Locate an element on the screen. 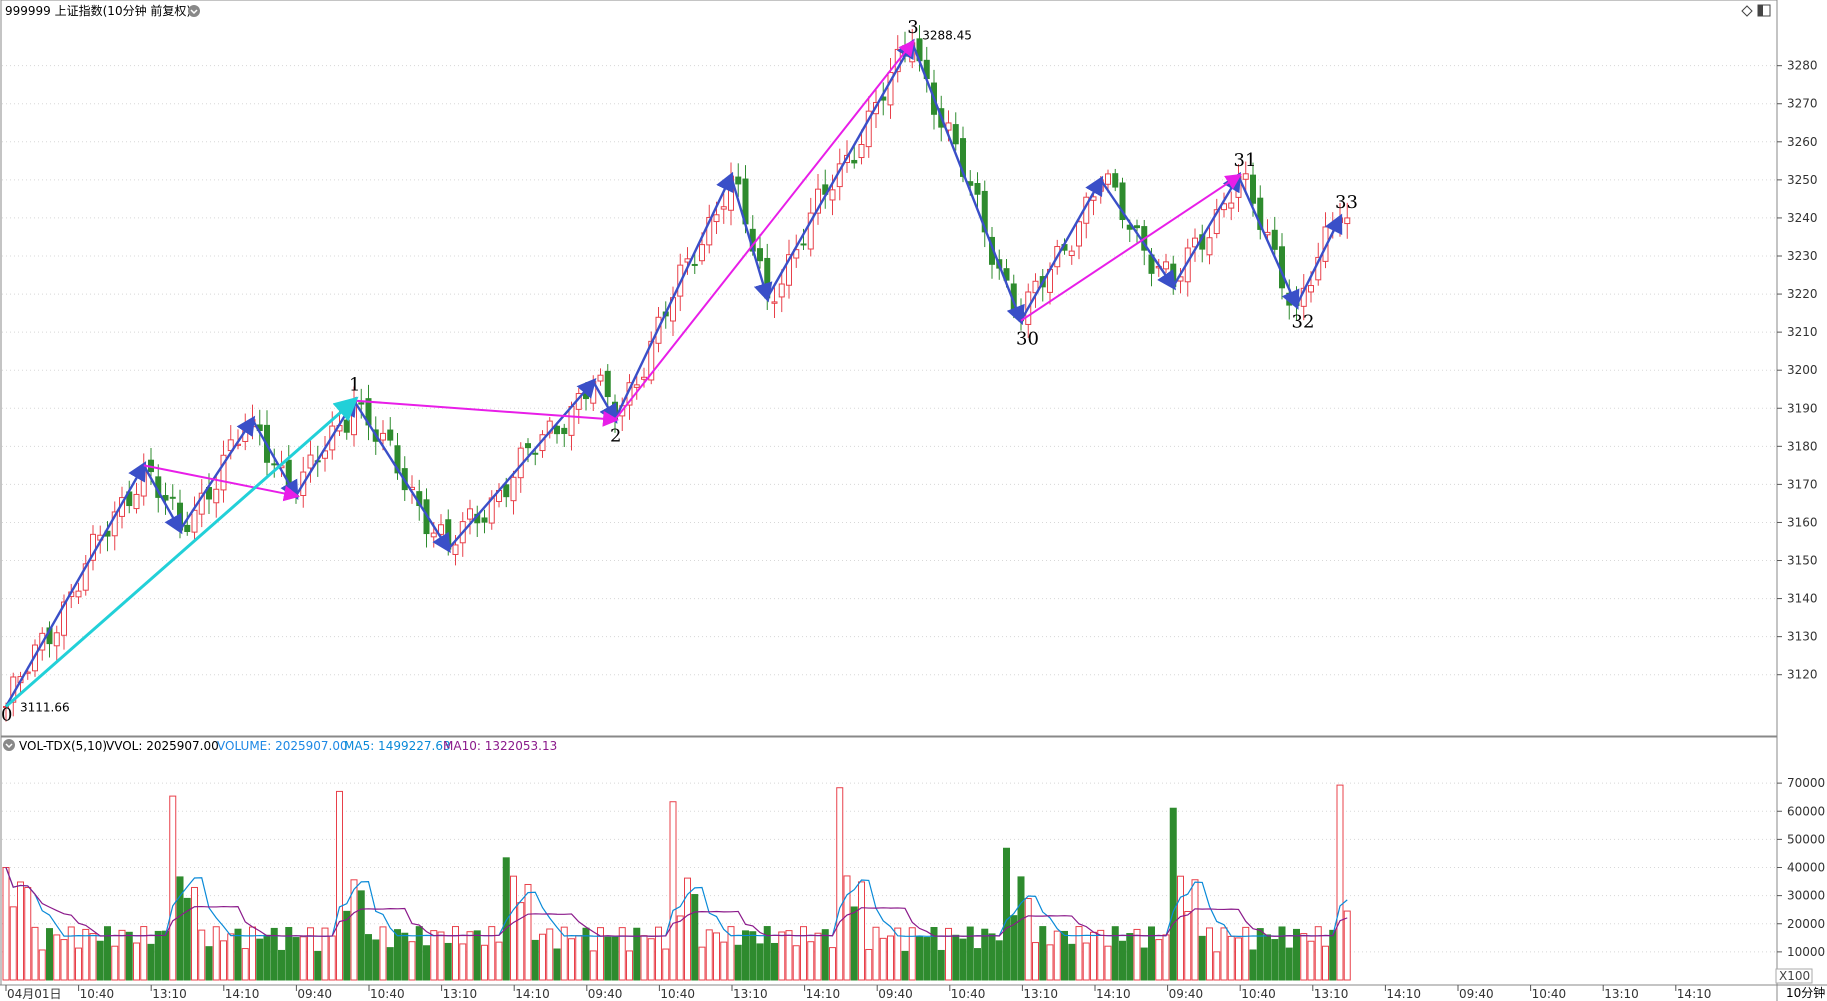 The image size is (1827, 1001). price-tick-label: 3250 is located at coordinates (1802, 180).